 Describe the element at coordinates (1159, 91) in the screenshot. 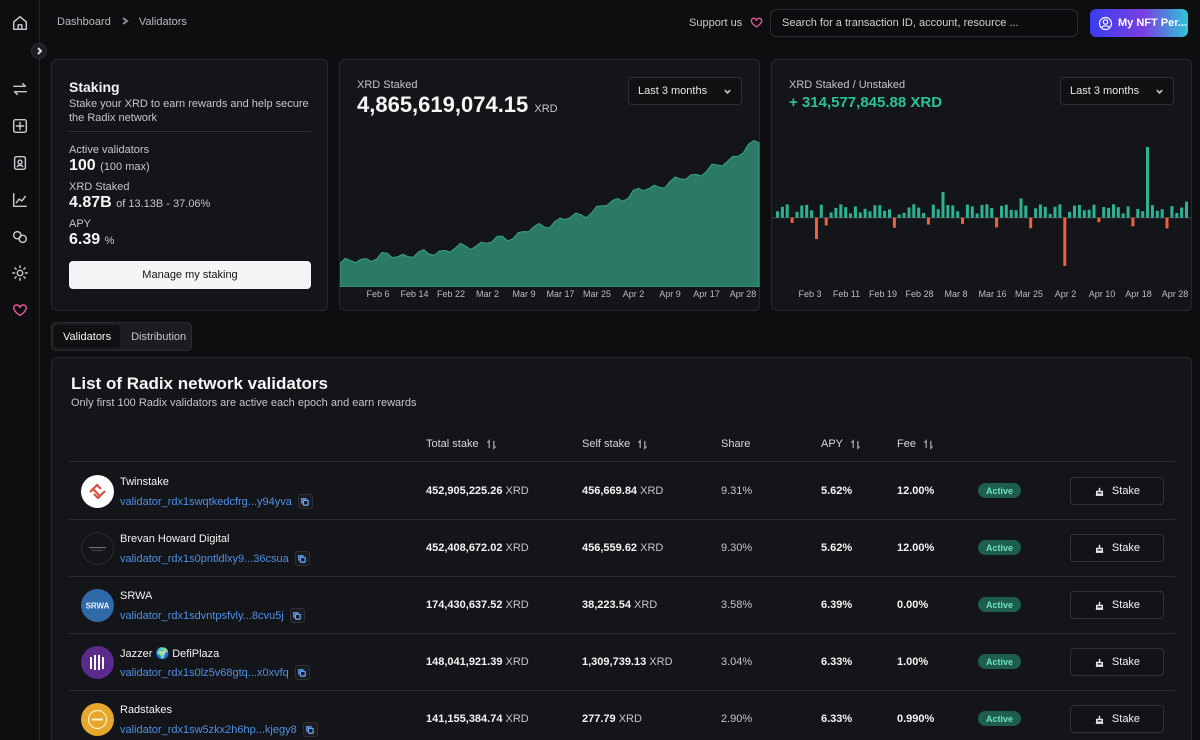

I see `chevron-down-icon` at that location.